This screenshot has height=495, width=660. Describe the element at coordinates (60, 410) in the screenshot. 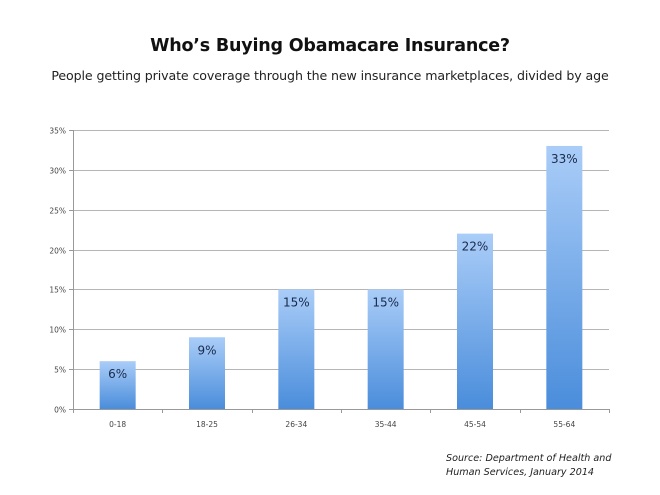

I see `y-tick-label: 0%` at that location.